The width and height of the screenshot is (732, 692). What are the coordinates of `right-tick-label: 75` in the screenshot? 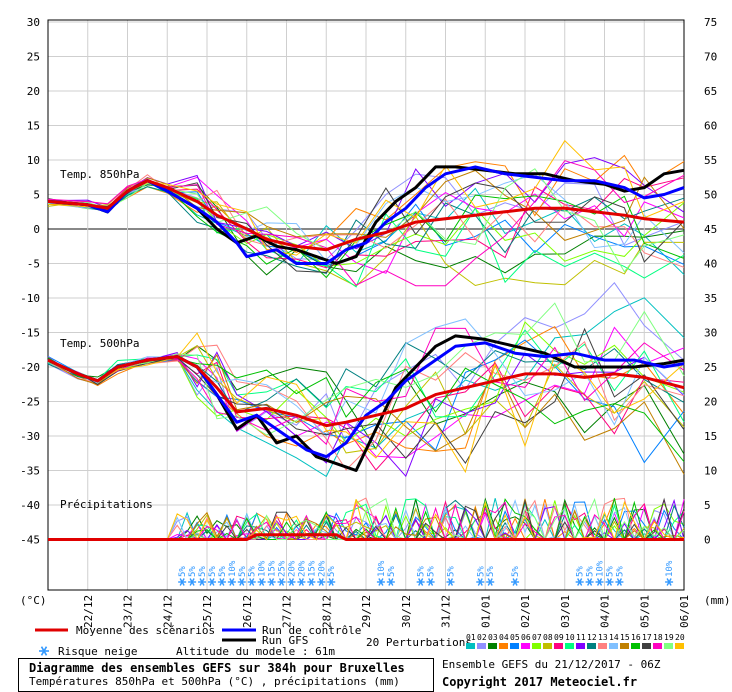 It's located at (710, 22).